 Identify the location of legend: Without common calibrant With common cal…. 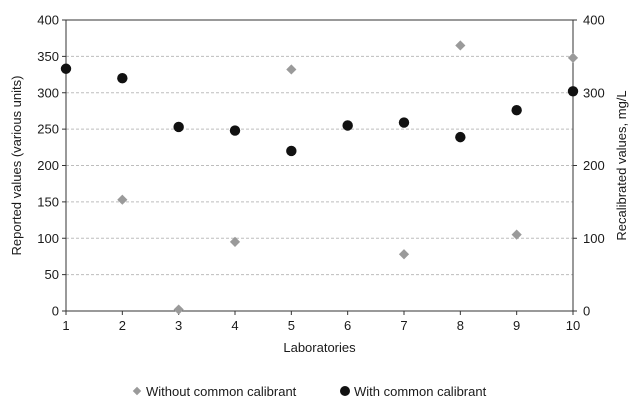
(309, 391).